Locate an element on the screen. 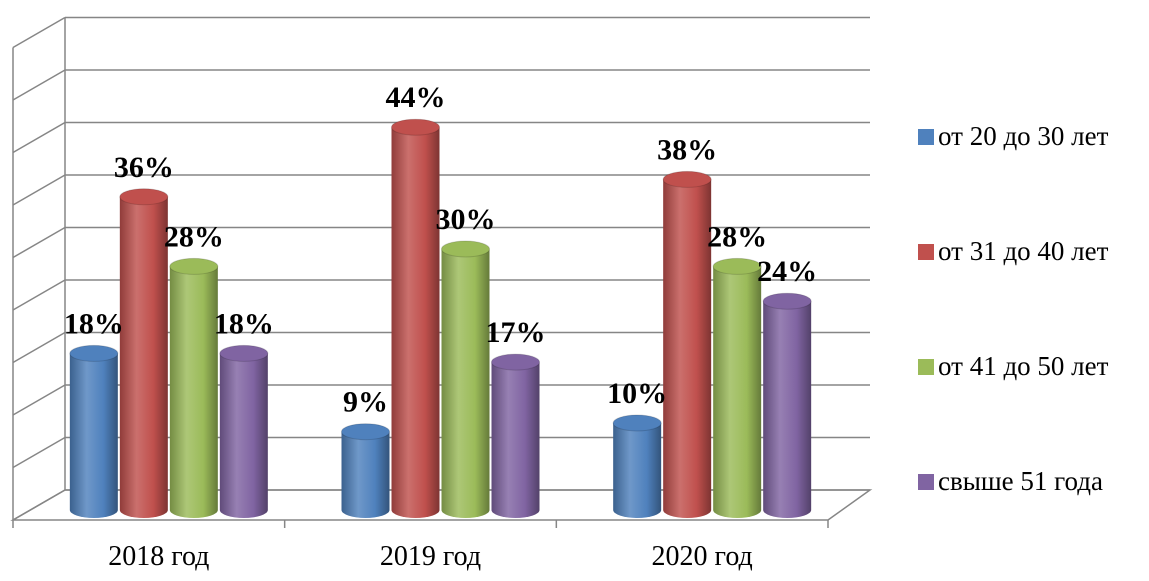 The width and height of the screenshot is (1149, 581). bar-2020-год-от-31-до-40-лет is located at coordinates (687, 344).